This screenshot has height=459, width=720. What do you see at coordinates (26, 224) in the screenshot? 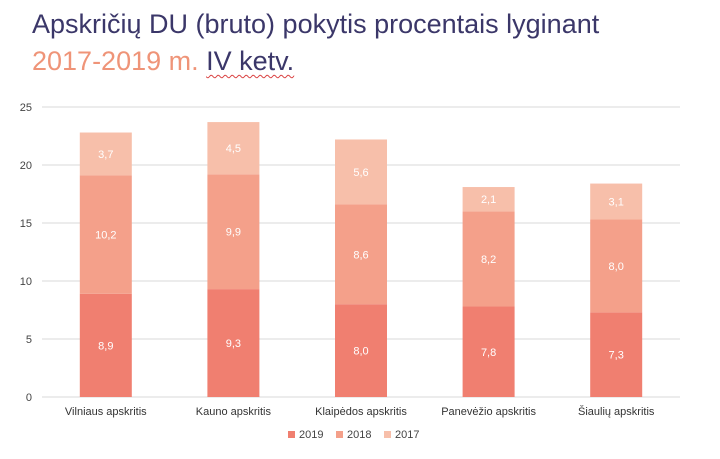
I see `y-tick-label: 15` at bounding box center [26, 224].